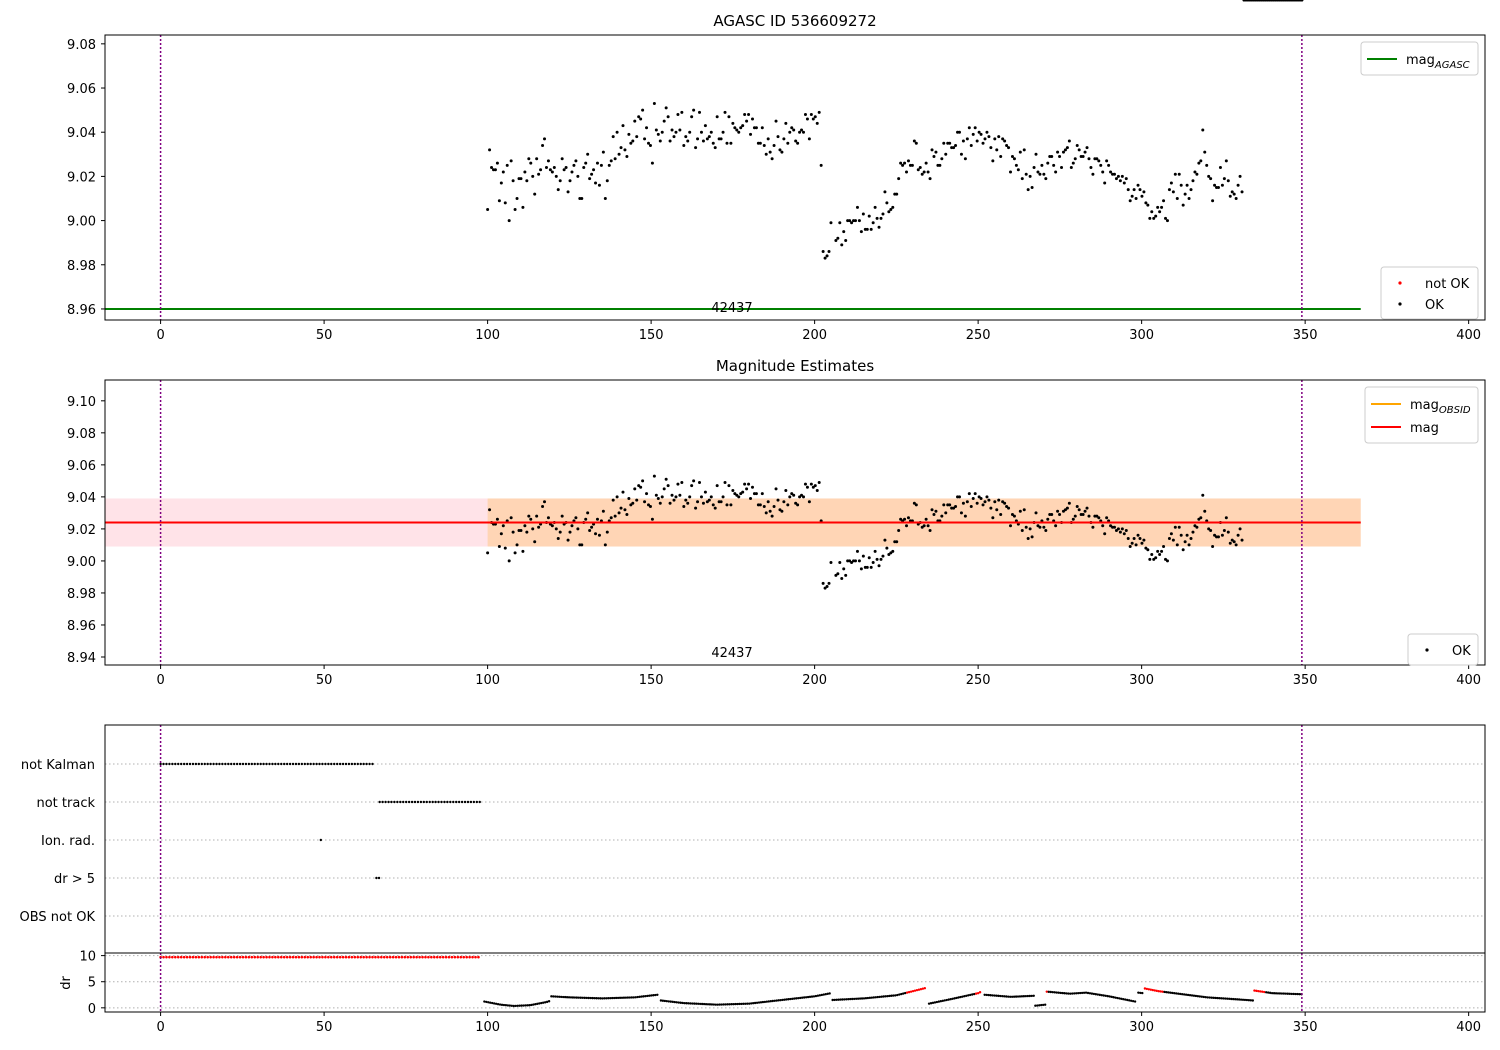 The height and width of the screenshot is (1050, 1500). What do you see at coordinates (1305, 680) in the screenshot?
I see `x-tick-label: 350` at bounding box center [1305, 680].